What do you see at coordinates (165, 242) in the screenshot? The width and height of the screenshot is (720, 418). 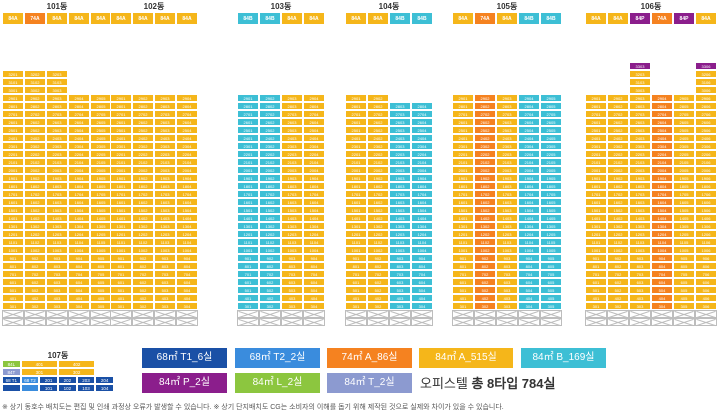 I see `unit-cell: 1103` at bounding box center [165, 242].